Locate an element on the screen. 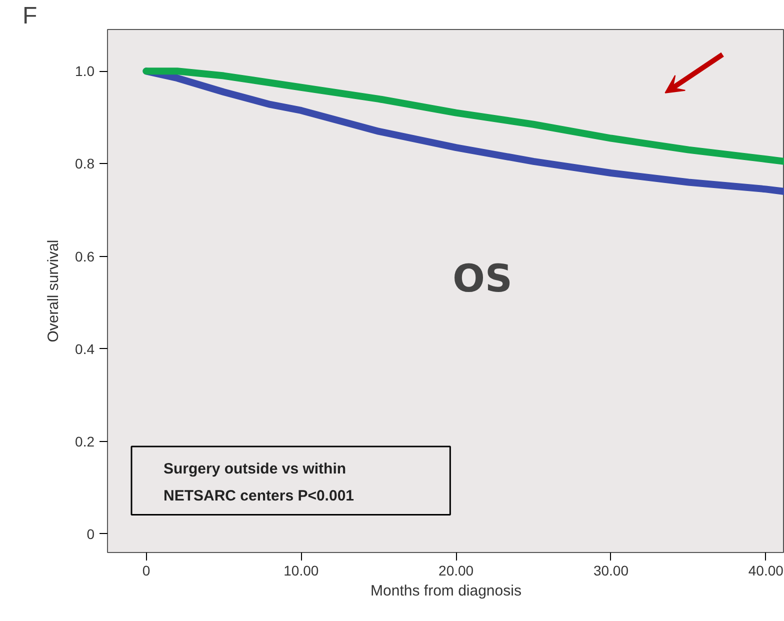  x-tick-label: 10.00 is located at coordinates (301, 570).